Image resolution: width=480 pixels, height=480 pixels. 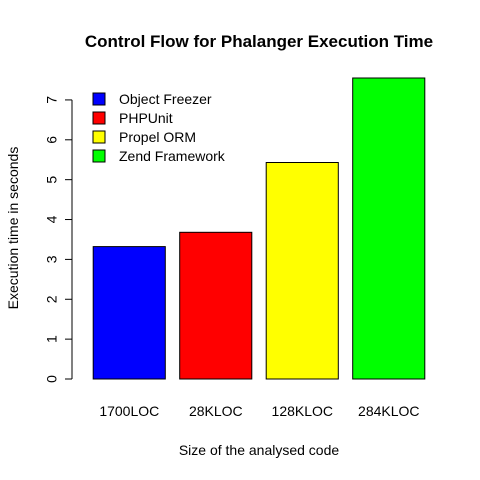 What do you see at coordinates (13, 228) in the screenshot?
I see `y-axis-title: Execution time in seconds` at bounding box center [13, 228].